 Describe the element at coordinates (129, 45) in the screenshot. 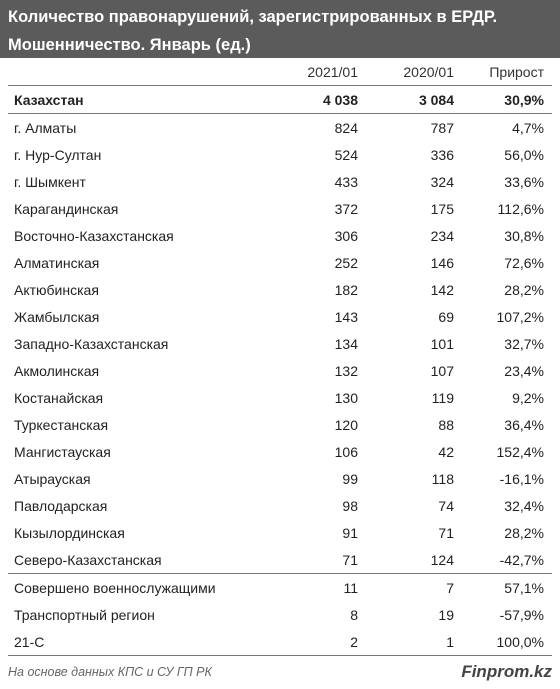

I see `chart-title-line-2: Мошенничество. Январь (ед.)` at that location.